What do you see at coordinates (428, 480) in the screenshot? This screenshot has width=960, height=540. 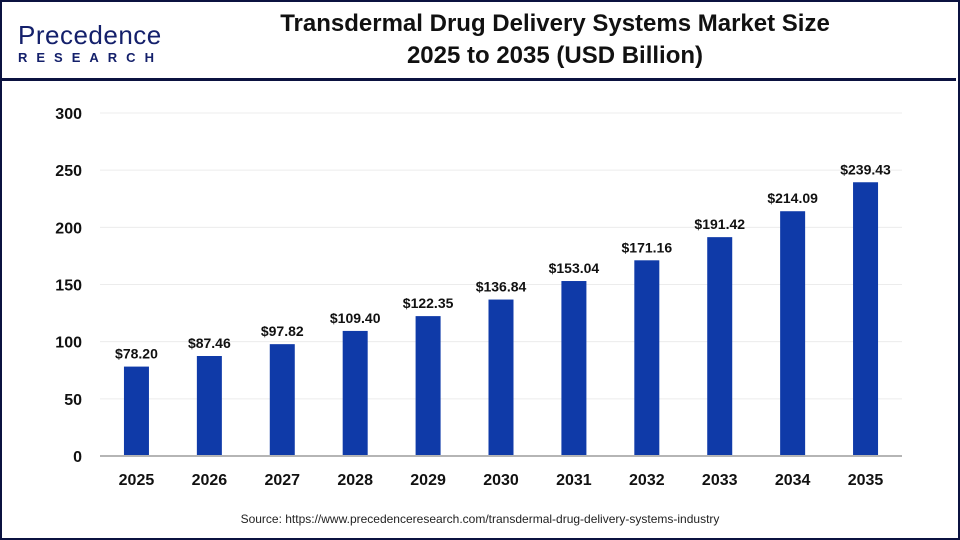 I see `x-tick-label: 2029` at bounding box center [428, 480].